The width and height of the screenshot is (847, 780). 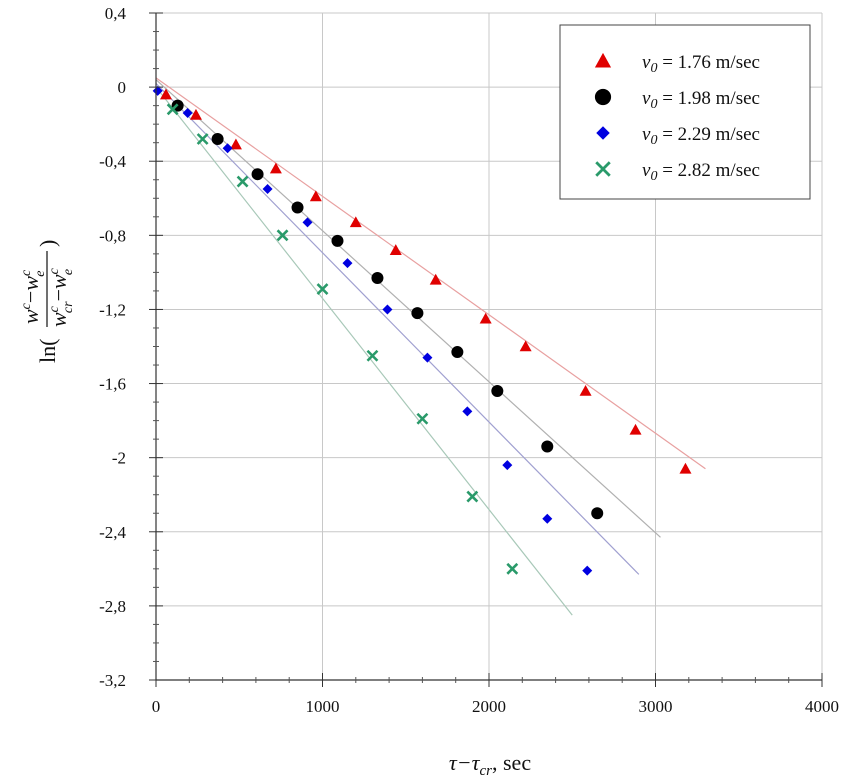 What do you see at coordinates (112, 161) in the screenshot?
I see `y-tick-label: -0,4` at bounding box center [112, 161].